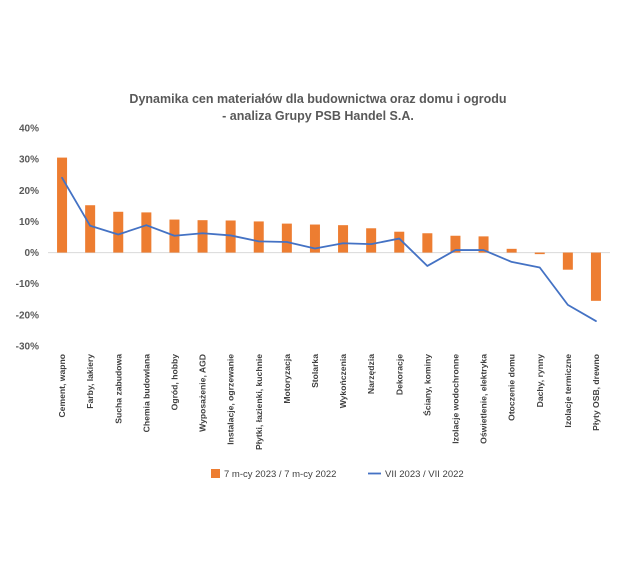 The image size is (624, 575). I want to click on y-tick-label: 0%, so click(32, 253).